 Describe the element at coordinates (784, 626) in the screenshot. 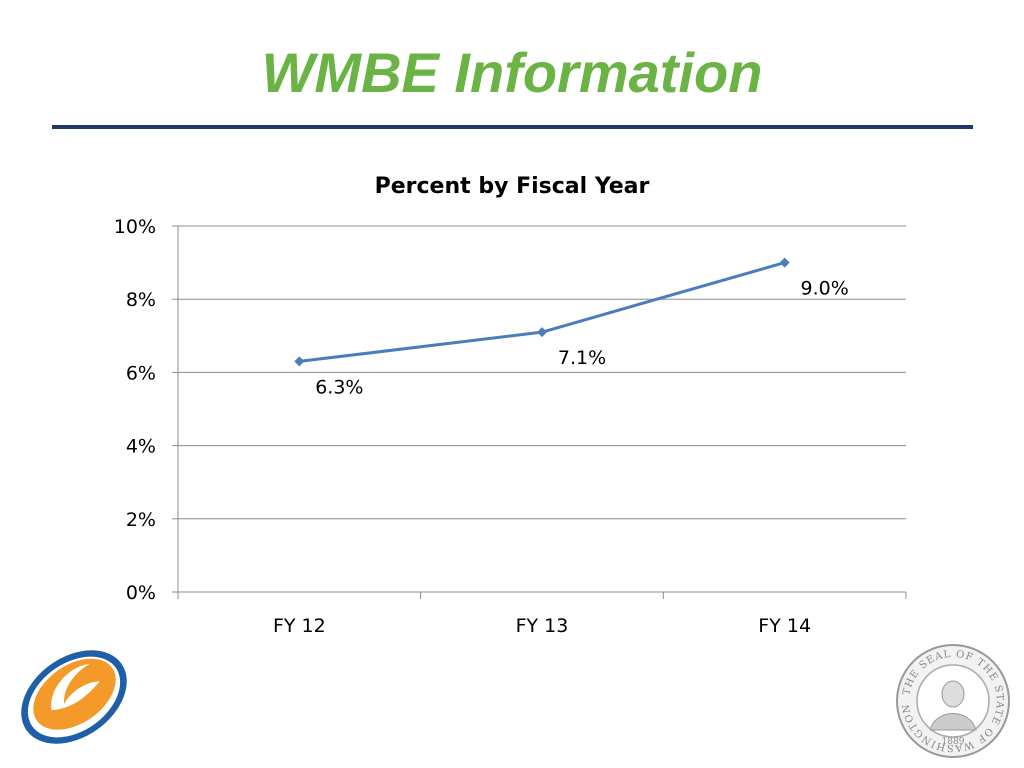

I see `x-tick-label: FY 14` at that location.